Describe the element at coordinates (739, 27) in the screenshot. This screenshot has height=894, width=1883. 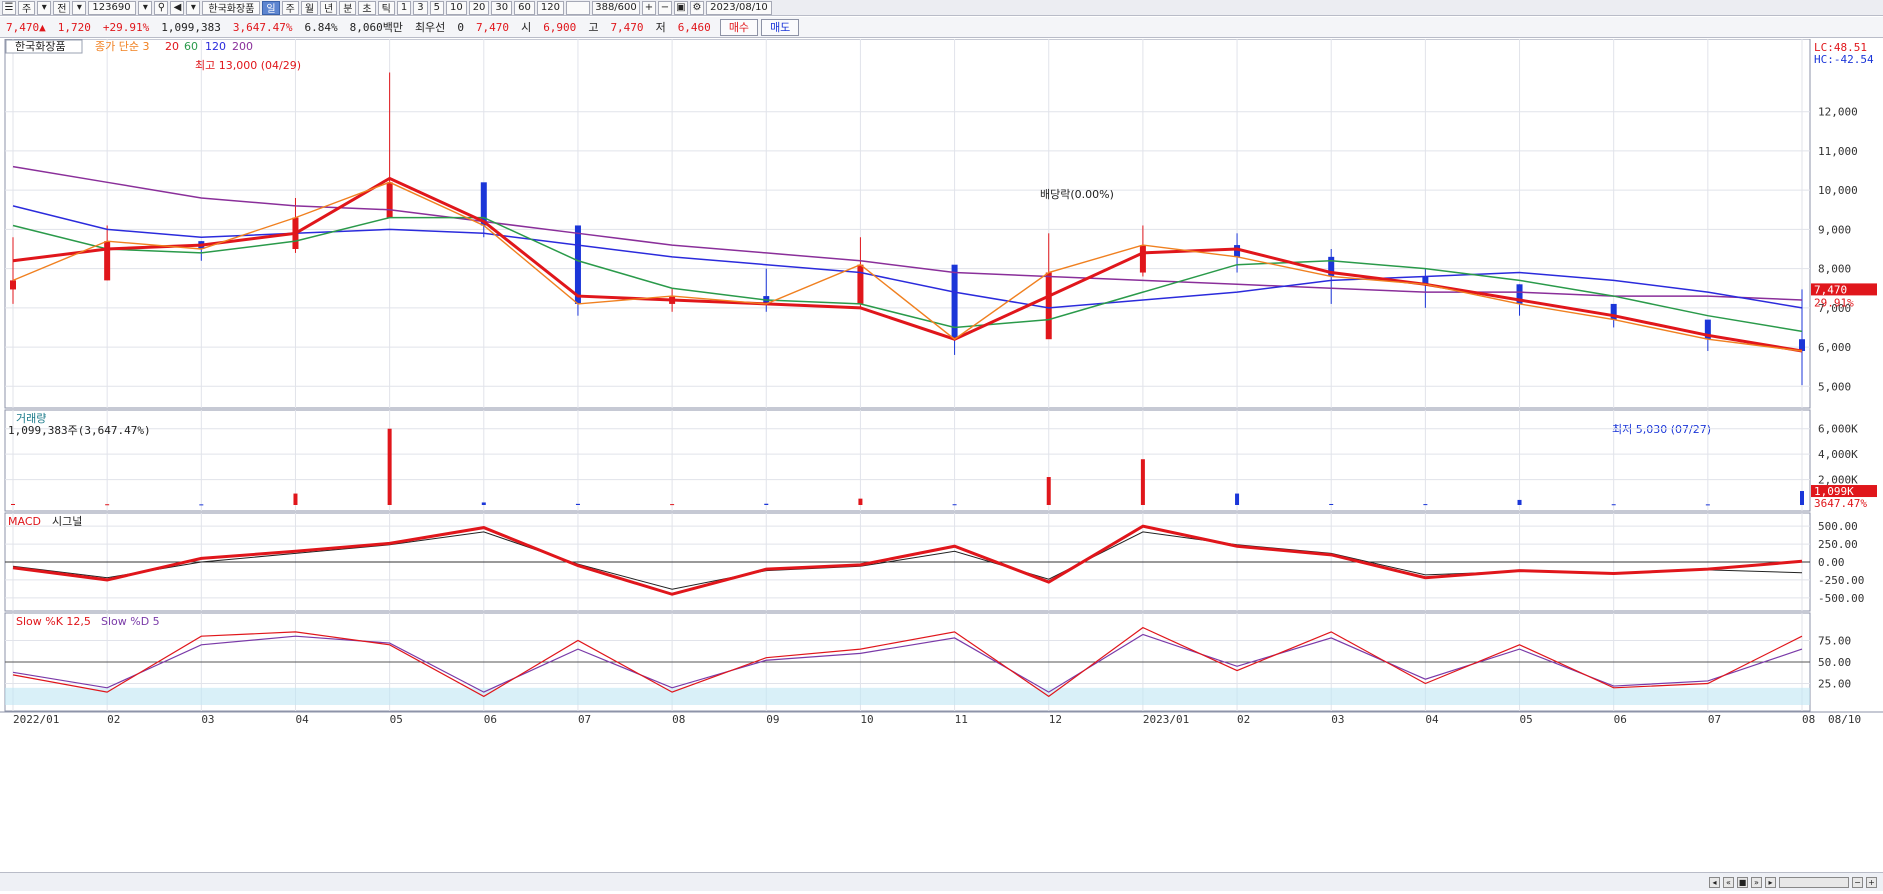
I see `buy-button: 매수` at that location.